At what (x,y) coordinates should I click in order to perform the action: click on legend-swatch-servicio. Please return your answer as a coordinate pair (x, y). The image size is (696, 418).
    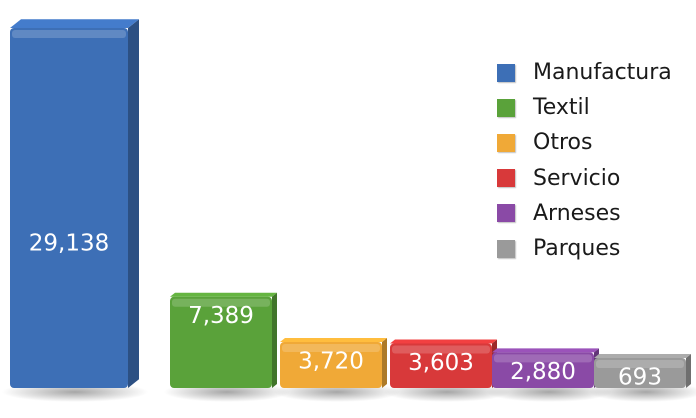
    Looking at the image, I should click on (506, 178).